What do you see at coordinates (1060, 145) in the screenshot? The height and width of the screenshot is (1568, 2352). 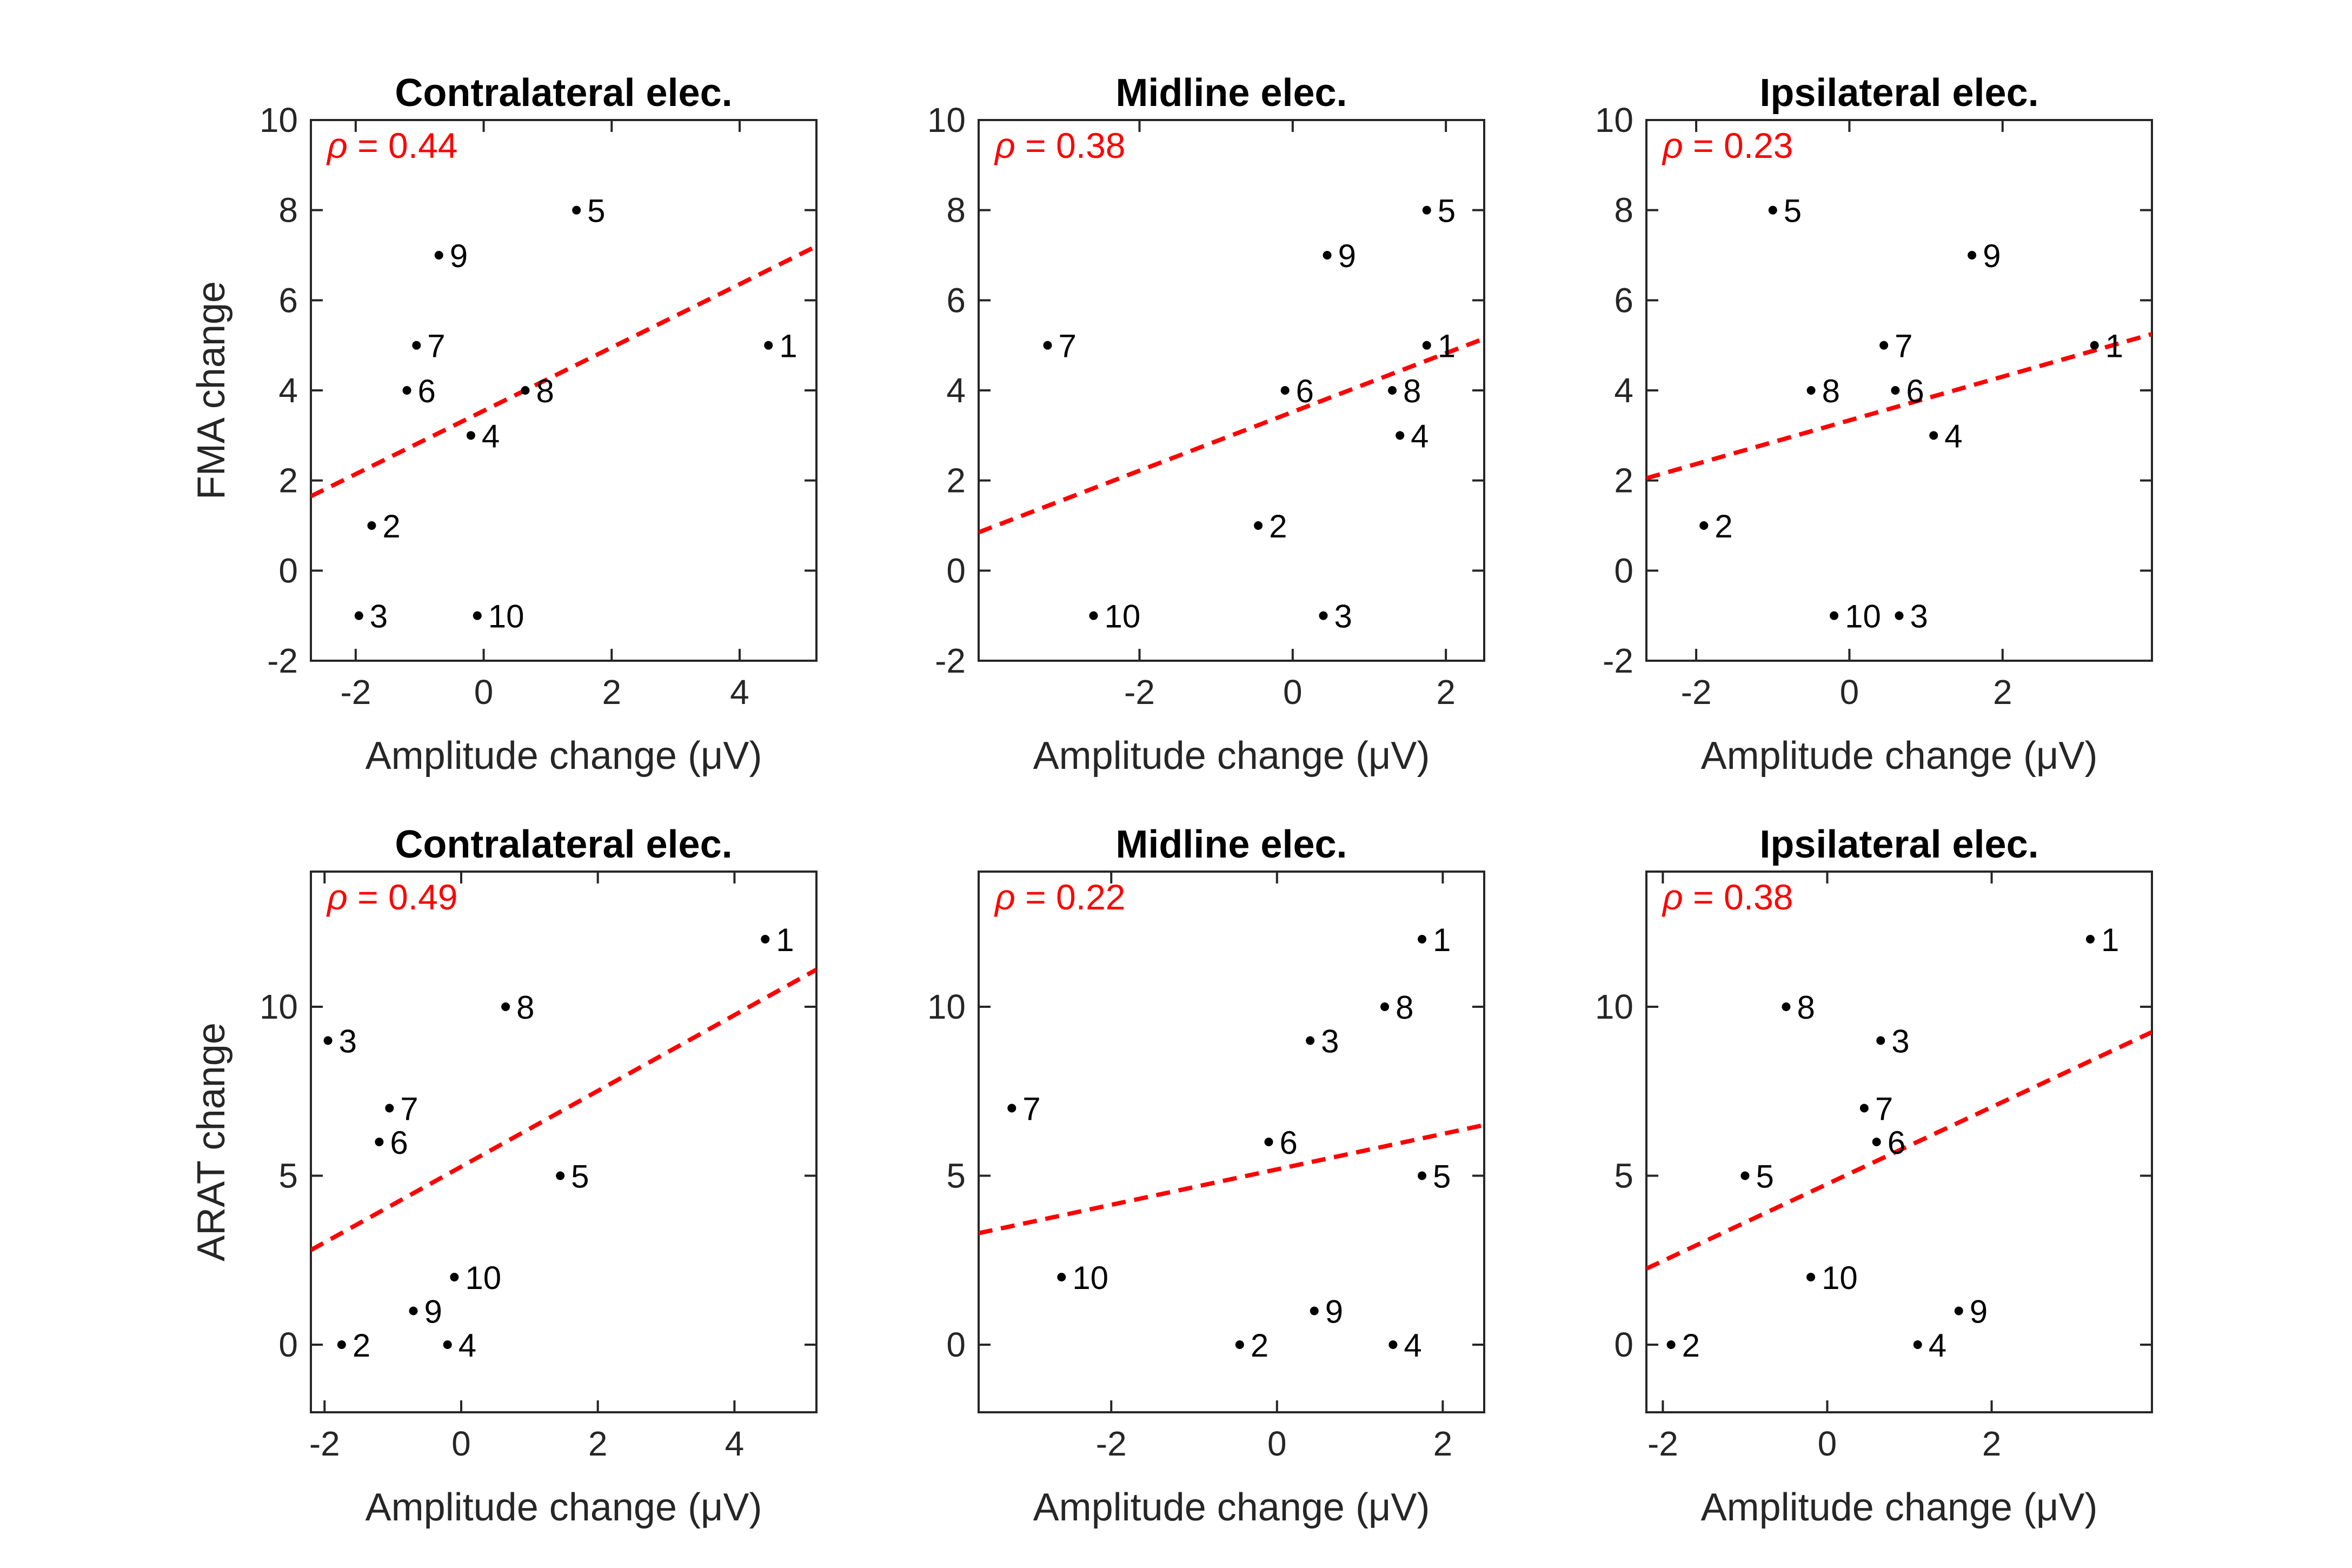 I see `rho-annotation: ρ = 0.38` at bounding box center [1060, 145].